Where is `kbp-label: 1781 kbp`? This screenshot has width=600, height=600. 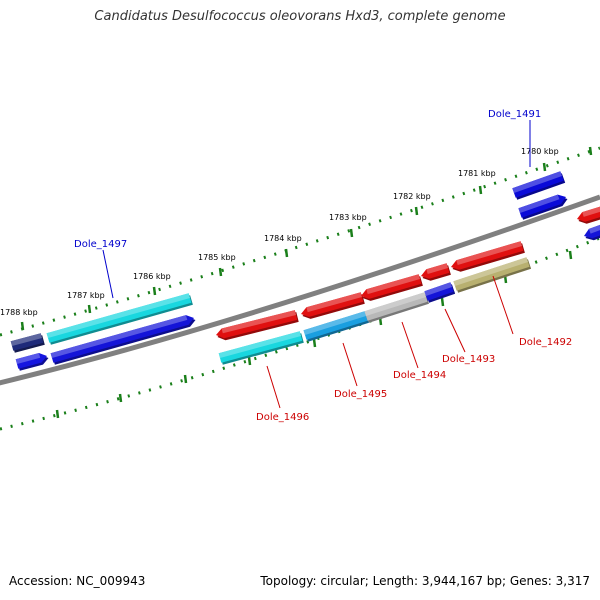 kbp-label: 1781 kbp is located at coordinates (477, 173).